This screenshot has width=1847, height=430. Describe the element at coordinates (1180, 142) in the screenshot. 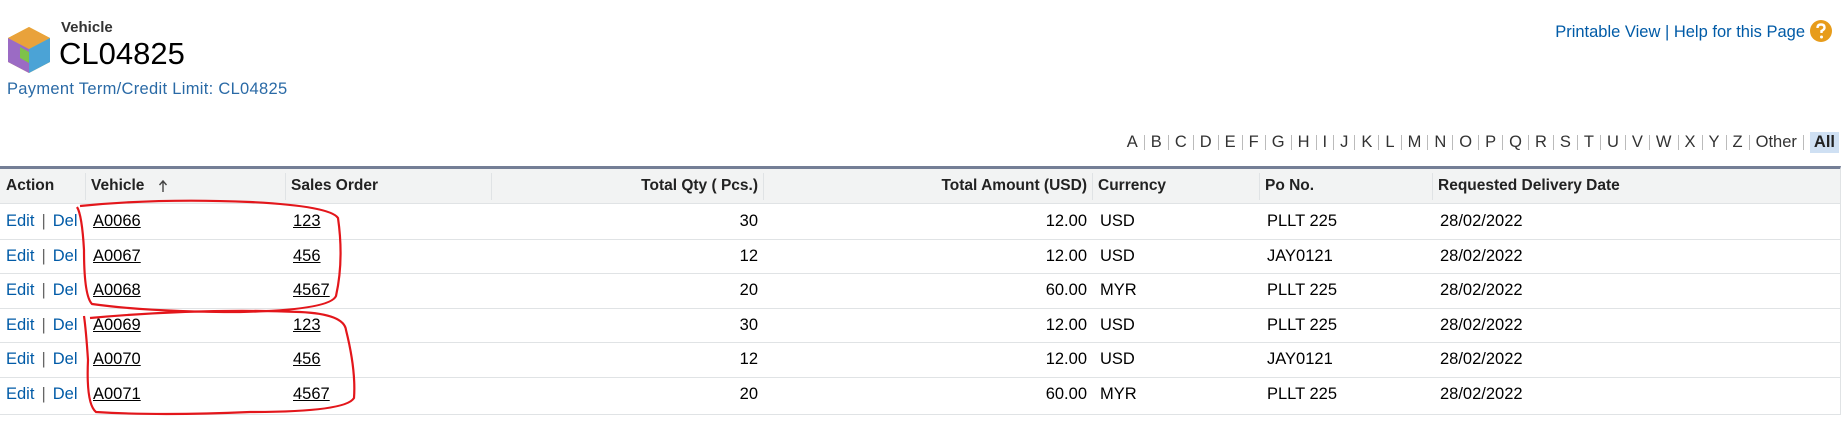

I see `alphabet-letter: C` at that location.